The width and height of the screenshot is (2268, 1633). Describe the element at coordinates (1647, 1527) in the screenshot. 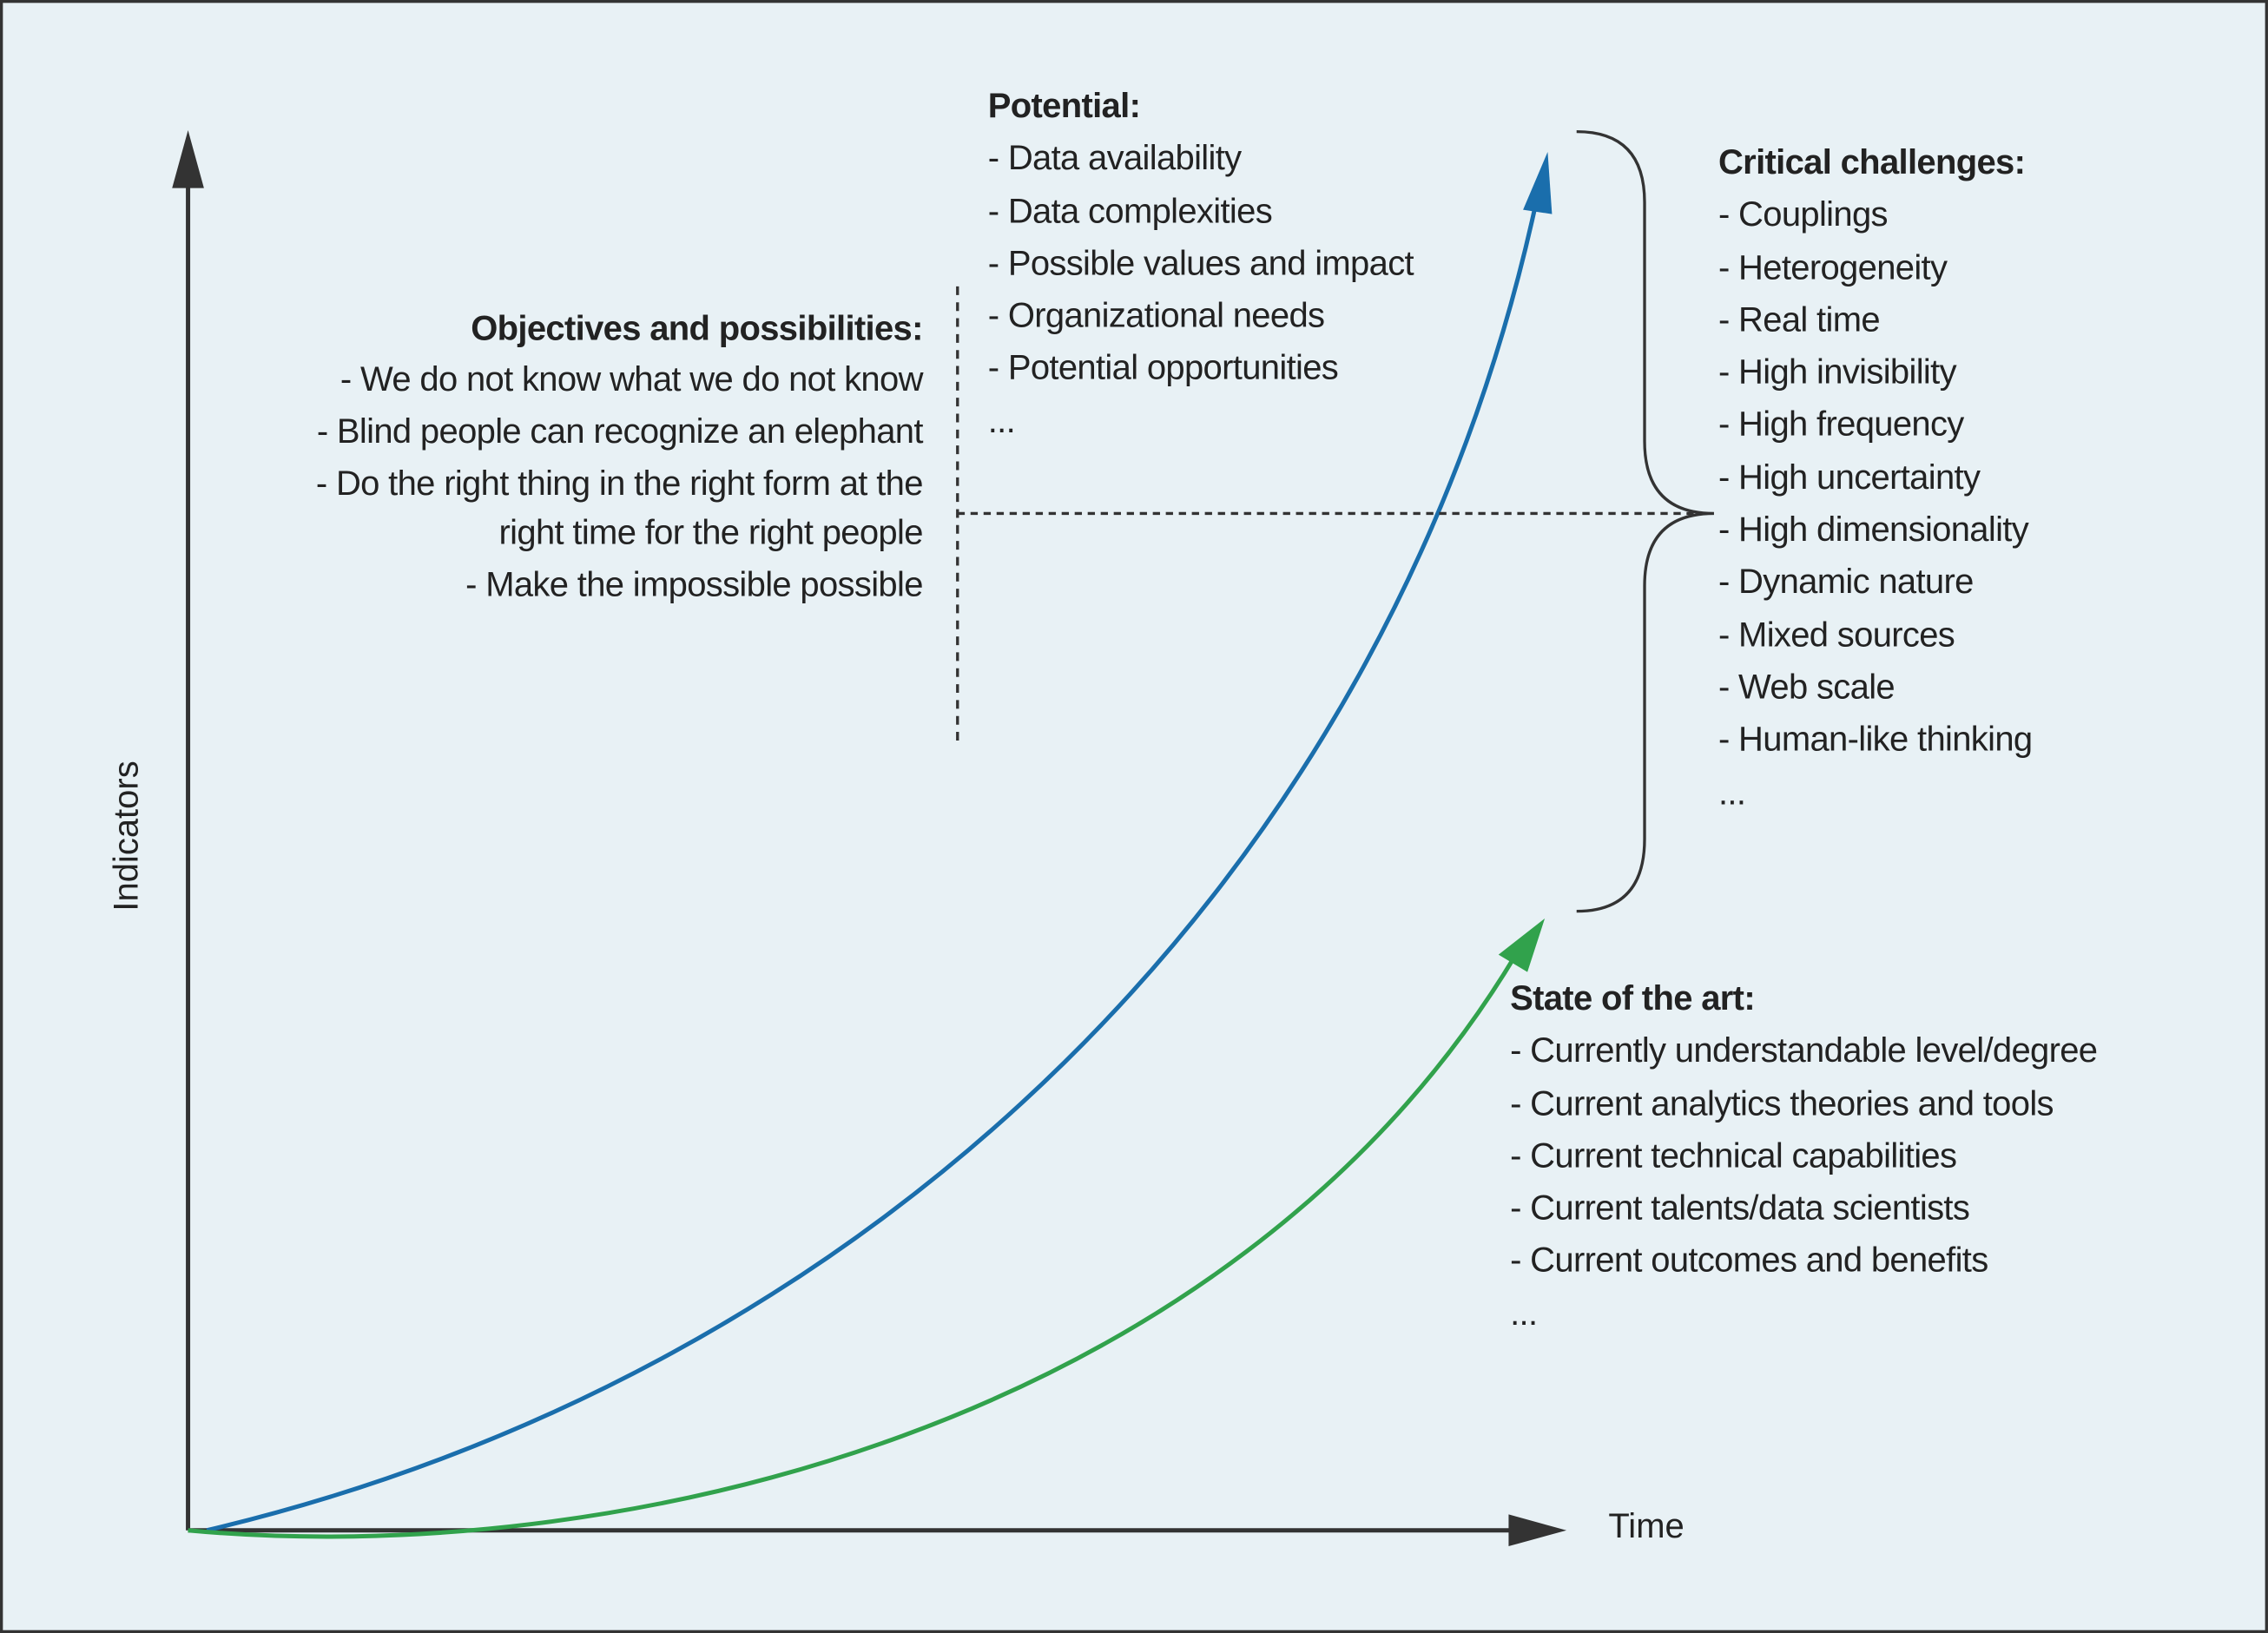

I see `x-axis-label: Time` at that location.